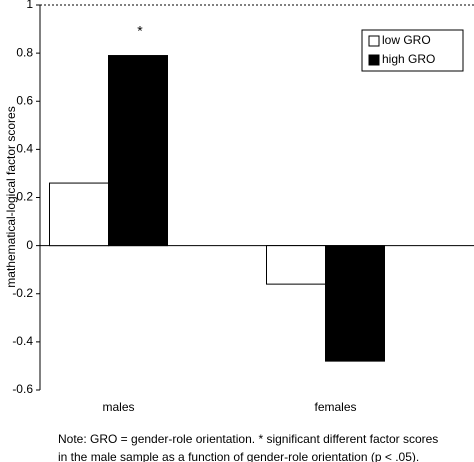 This screenshot has width=474, height=462. What do you see at coordinates (24, 197) in the screenshot?
I see `y-tick-label: 0.2` at bounding box center [24, 197].